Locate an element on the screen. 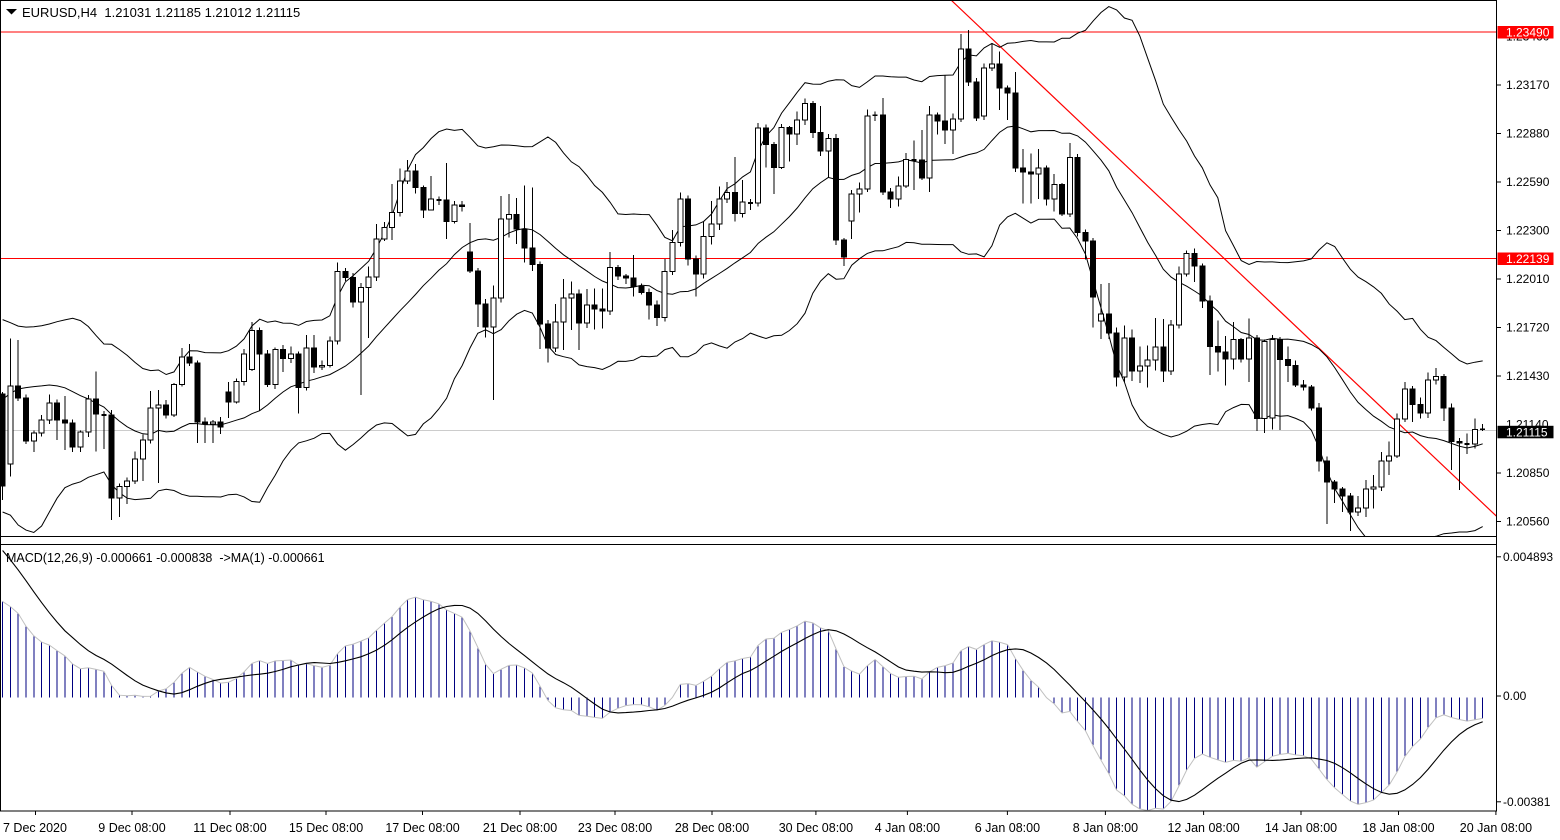 This screenshot has height=840, width=1560. svg-text: 4 Jan 08:00 is located at coordinates (907, 828).